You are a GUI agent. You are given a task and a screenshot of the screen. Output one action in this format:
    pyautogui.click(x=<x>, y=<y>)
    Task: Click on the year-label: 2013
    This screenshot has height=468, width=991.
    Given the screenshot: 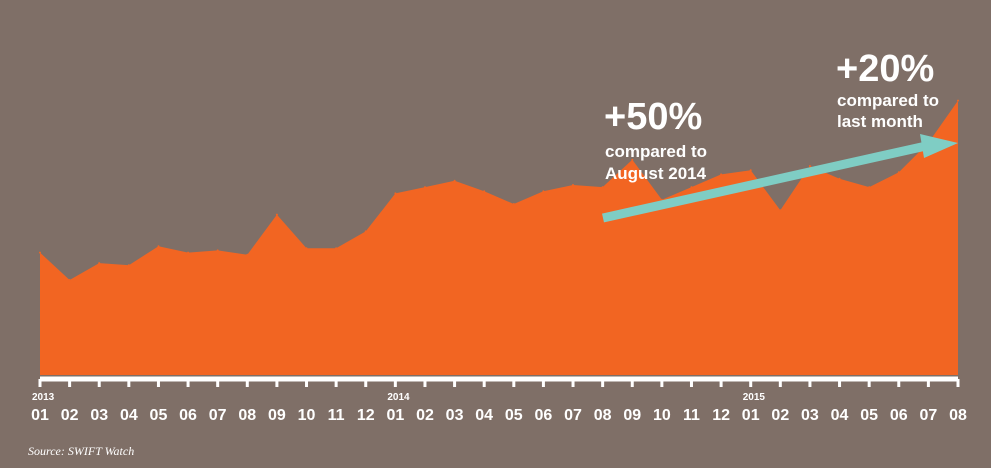 What is the action you would take?
    pyautogui.click(x=43, y=397)
    